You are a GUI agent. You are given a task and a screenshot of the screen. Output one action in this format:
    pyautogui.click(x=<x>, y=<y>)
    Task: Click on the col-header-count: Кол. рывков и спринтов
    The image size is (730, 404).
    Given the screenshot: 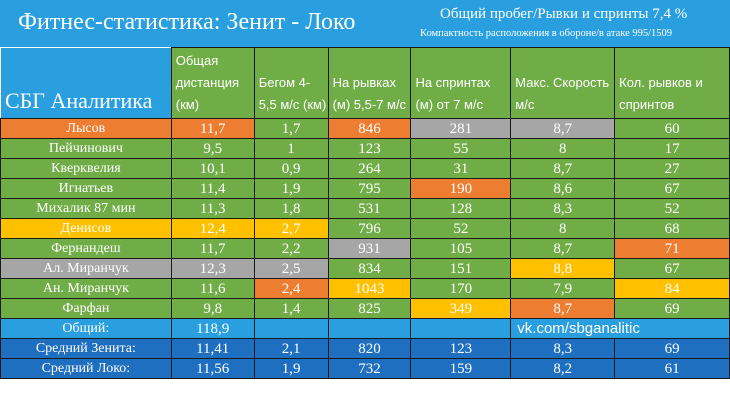 What is the action you would take?
    pyautogui.click(x=672, y=83)
    